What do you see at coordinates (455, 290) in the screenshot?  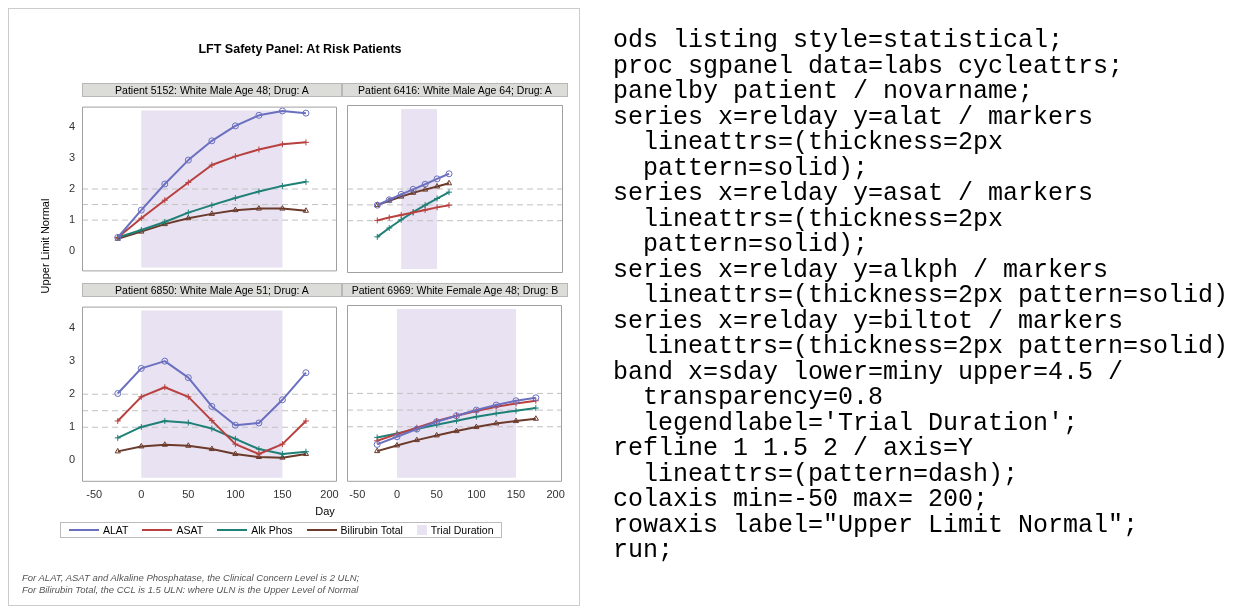 I see `chart-subtitle: Patient 6969: White Female Age 48; Drug: B` at bounding box center [455, 290].